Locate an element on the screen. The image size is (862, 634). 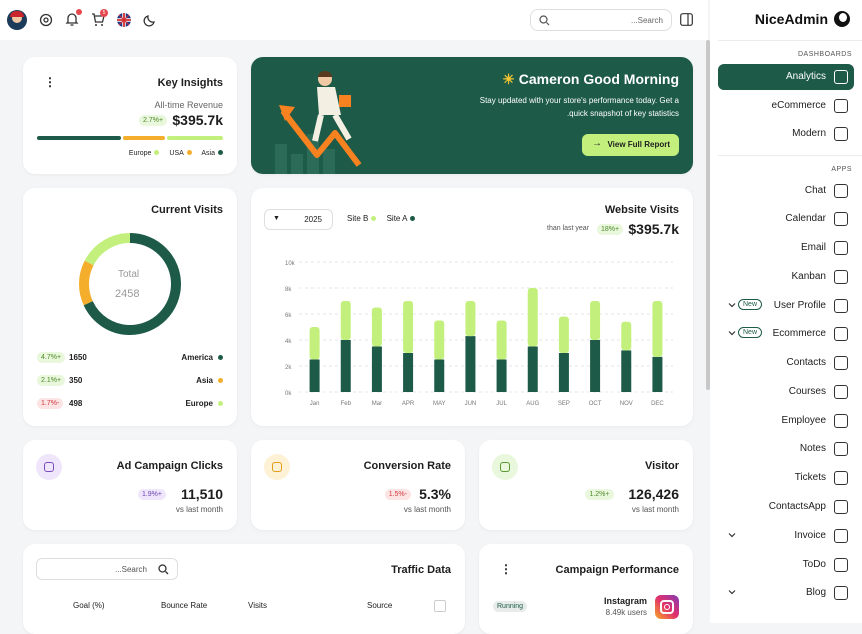
section-header-dashboards: DASHBOARDS is located at coordinates (824, 54).